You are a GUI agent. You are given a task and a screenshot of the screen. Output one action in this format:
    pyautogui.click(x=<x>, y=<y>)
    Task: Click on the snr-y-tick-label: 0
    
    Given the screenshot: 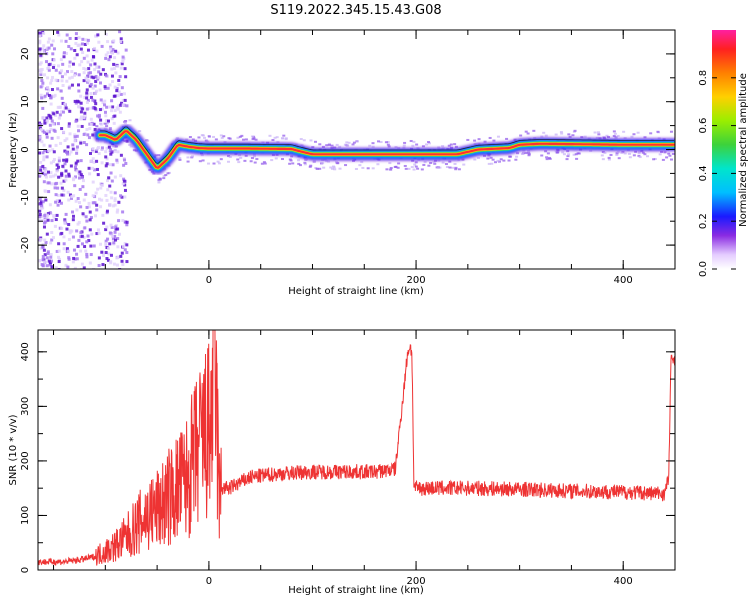 What is the action you would take?
    pyautogui.click(x=25, y=570)
    